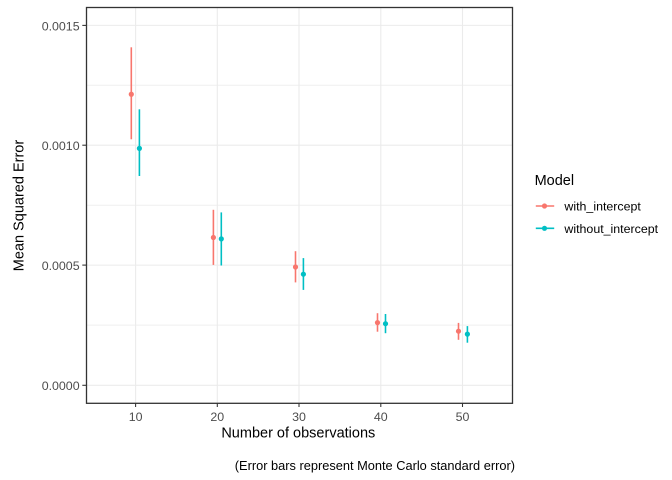  Describe the element at coordinates (61, 26) in the screenshot. I see `svg-text: 0.0015` at that location.